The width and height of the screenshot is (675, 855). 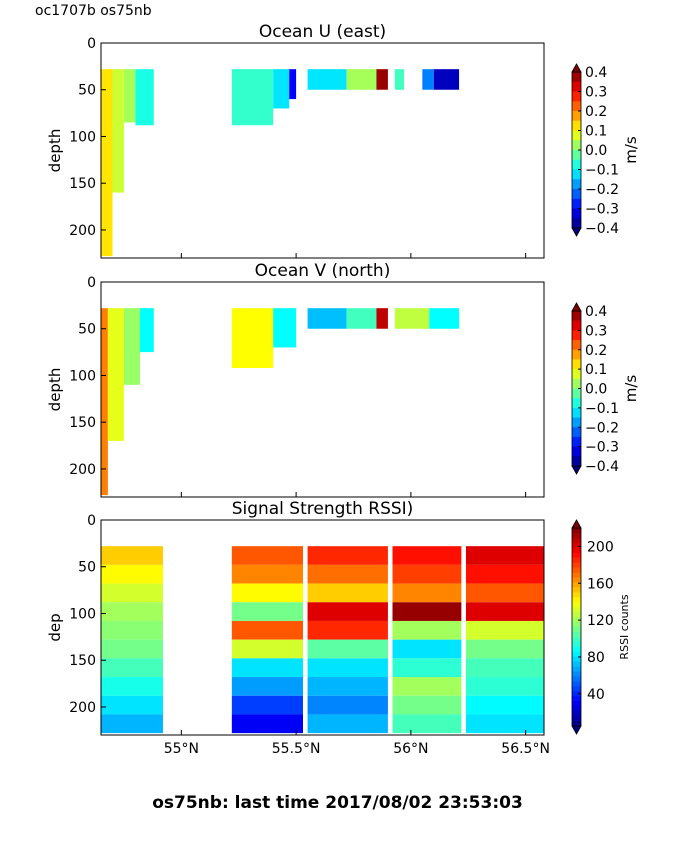 What do you see at coordinates (596, 658) in the screenshot?
I see `colorbar-tick-label: 80` at bounding box center [596, 658].